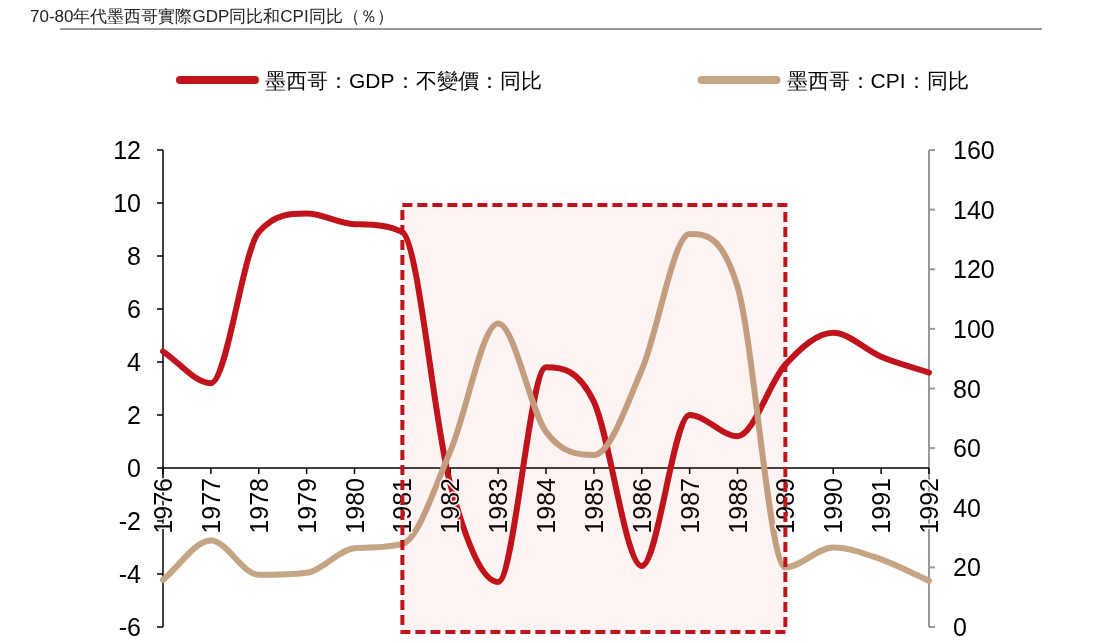 The image size is (1096, 643). I want to click on x-tick-label: 1986, so click(641, 506).